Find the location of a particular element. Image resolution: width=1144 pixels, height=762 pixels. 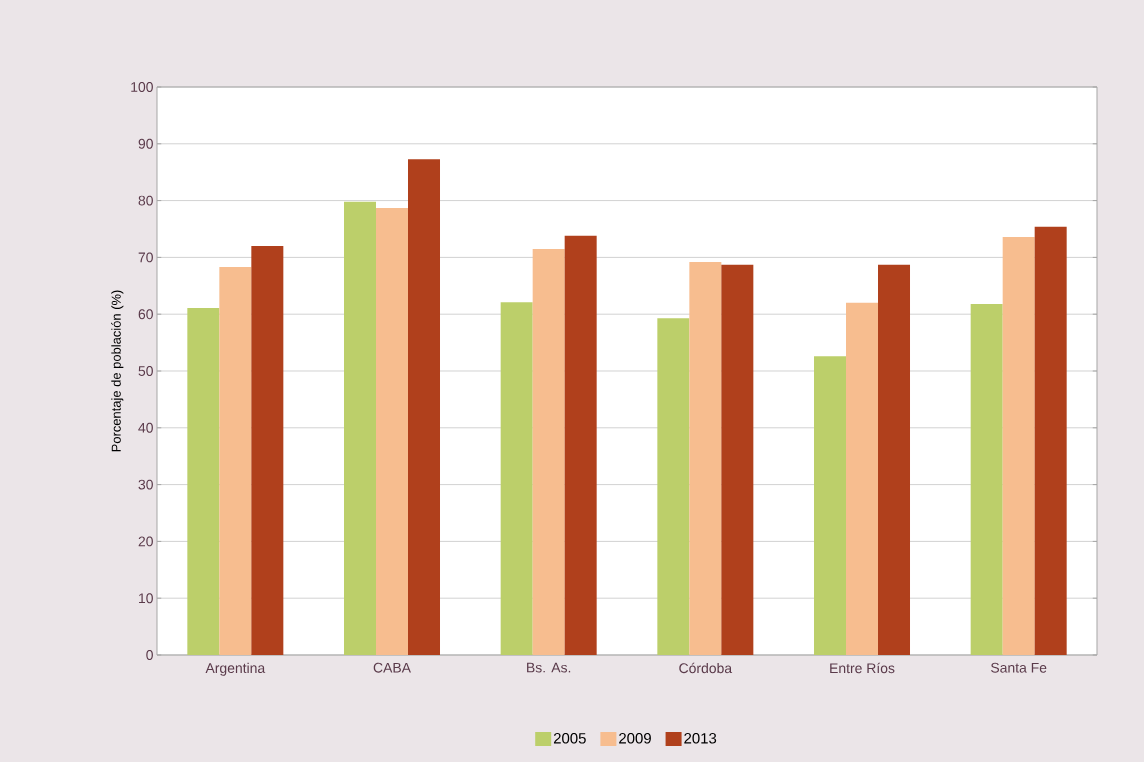

y-tick-label: 60 is located at coordinates (145, 314).